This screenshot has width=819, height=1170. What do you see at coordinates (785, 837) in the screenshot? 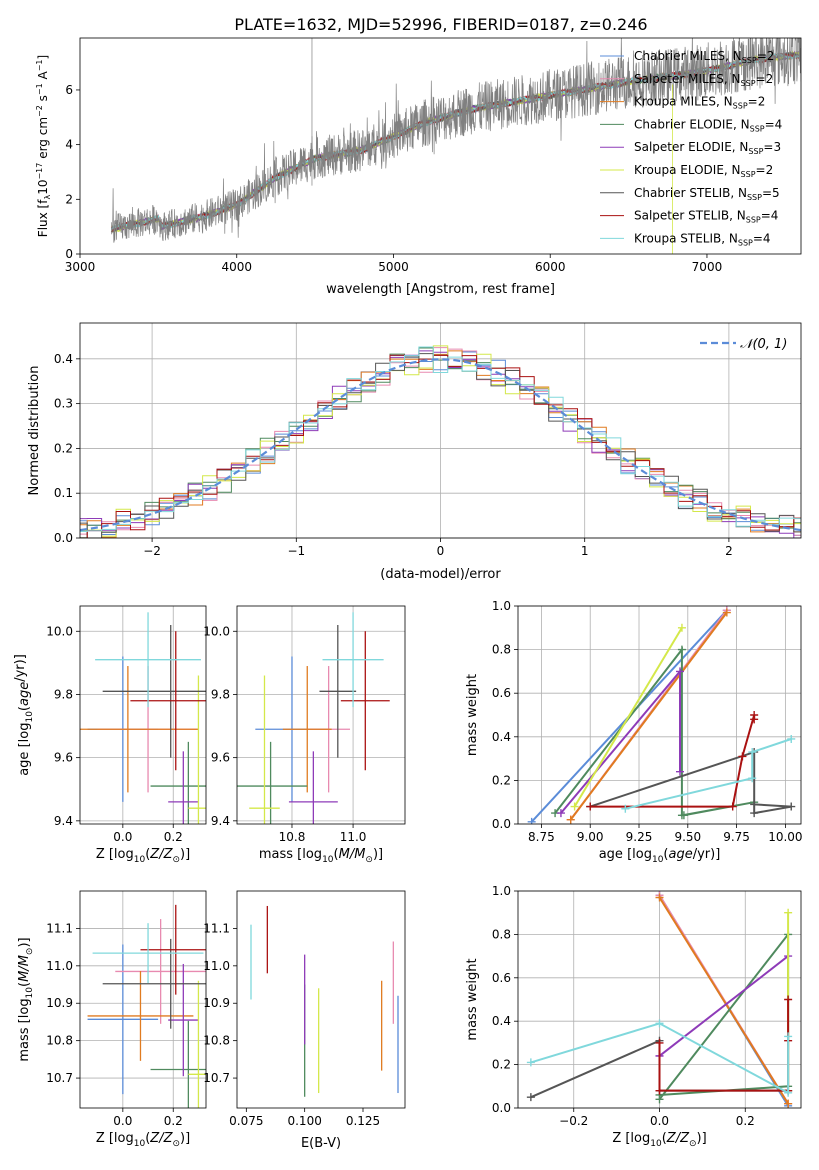
I see `x-tick-label: 10.00` at bounding box center [785, 837].